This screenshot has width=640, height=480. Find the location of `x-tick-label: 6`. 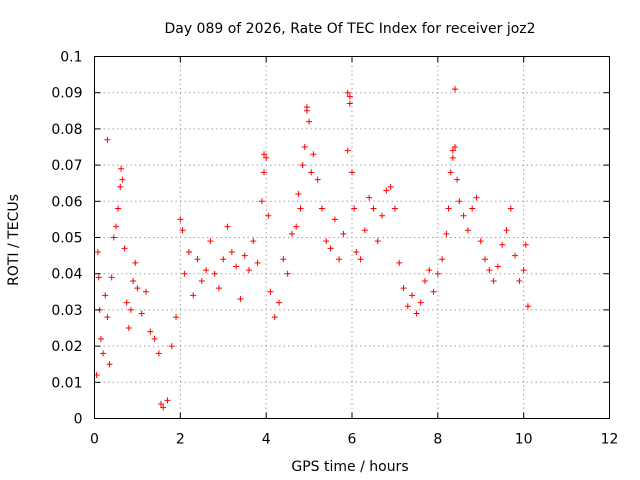

x-tick-label: 6 is located at coordinates (352, 440).